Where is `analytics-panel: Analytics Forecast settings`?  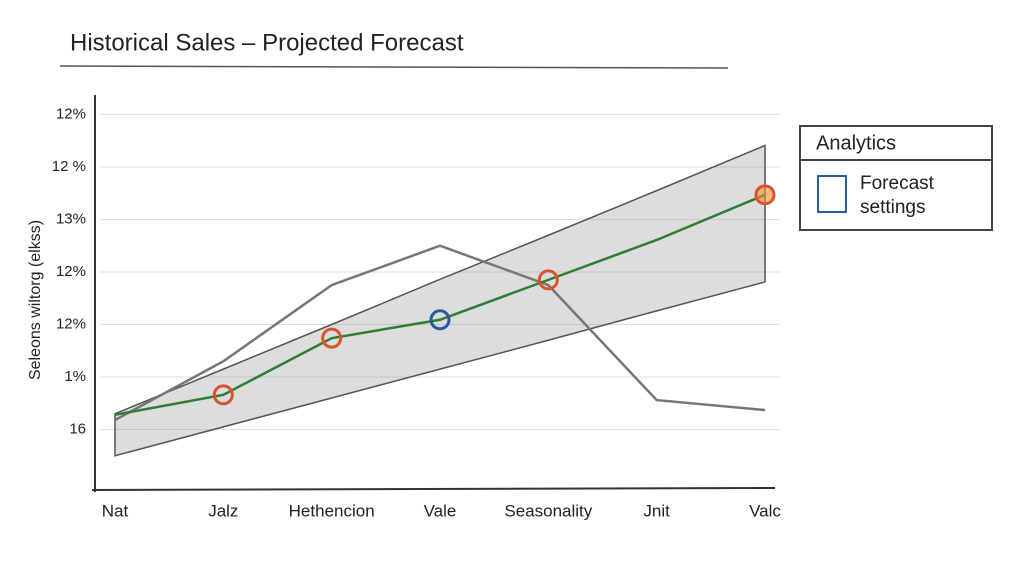
analytics-panel: Analytics Forecast settings is located at coordinates (896, 178).